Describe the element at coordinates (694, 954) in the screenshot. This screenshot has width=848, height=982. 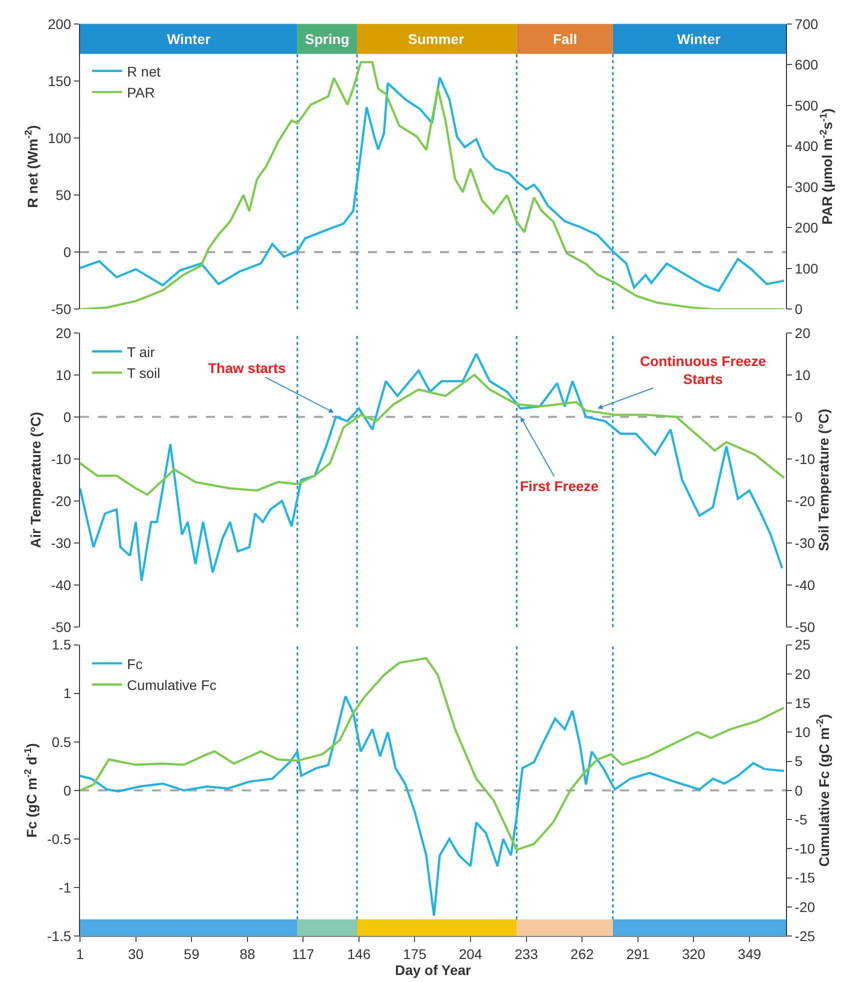
I see `x-tick-label: 320` at that location.